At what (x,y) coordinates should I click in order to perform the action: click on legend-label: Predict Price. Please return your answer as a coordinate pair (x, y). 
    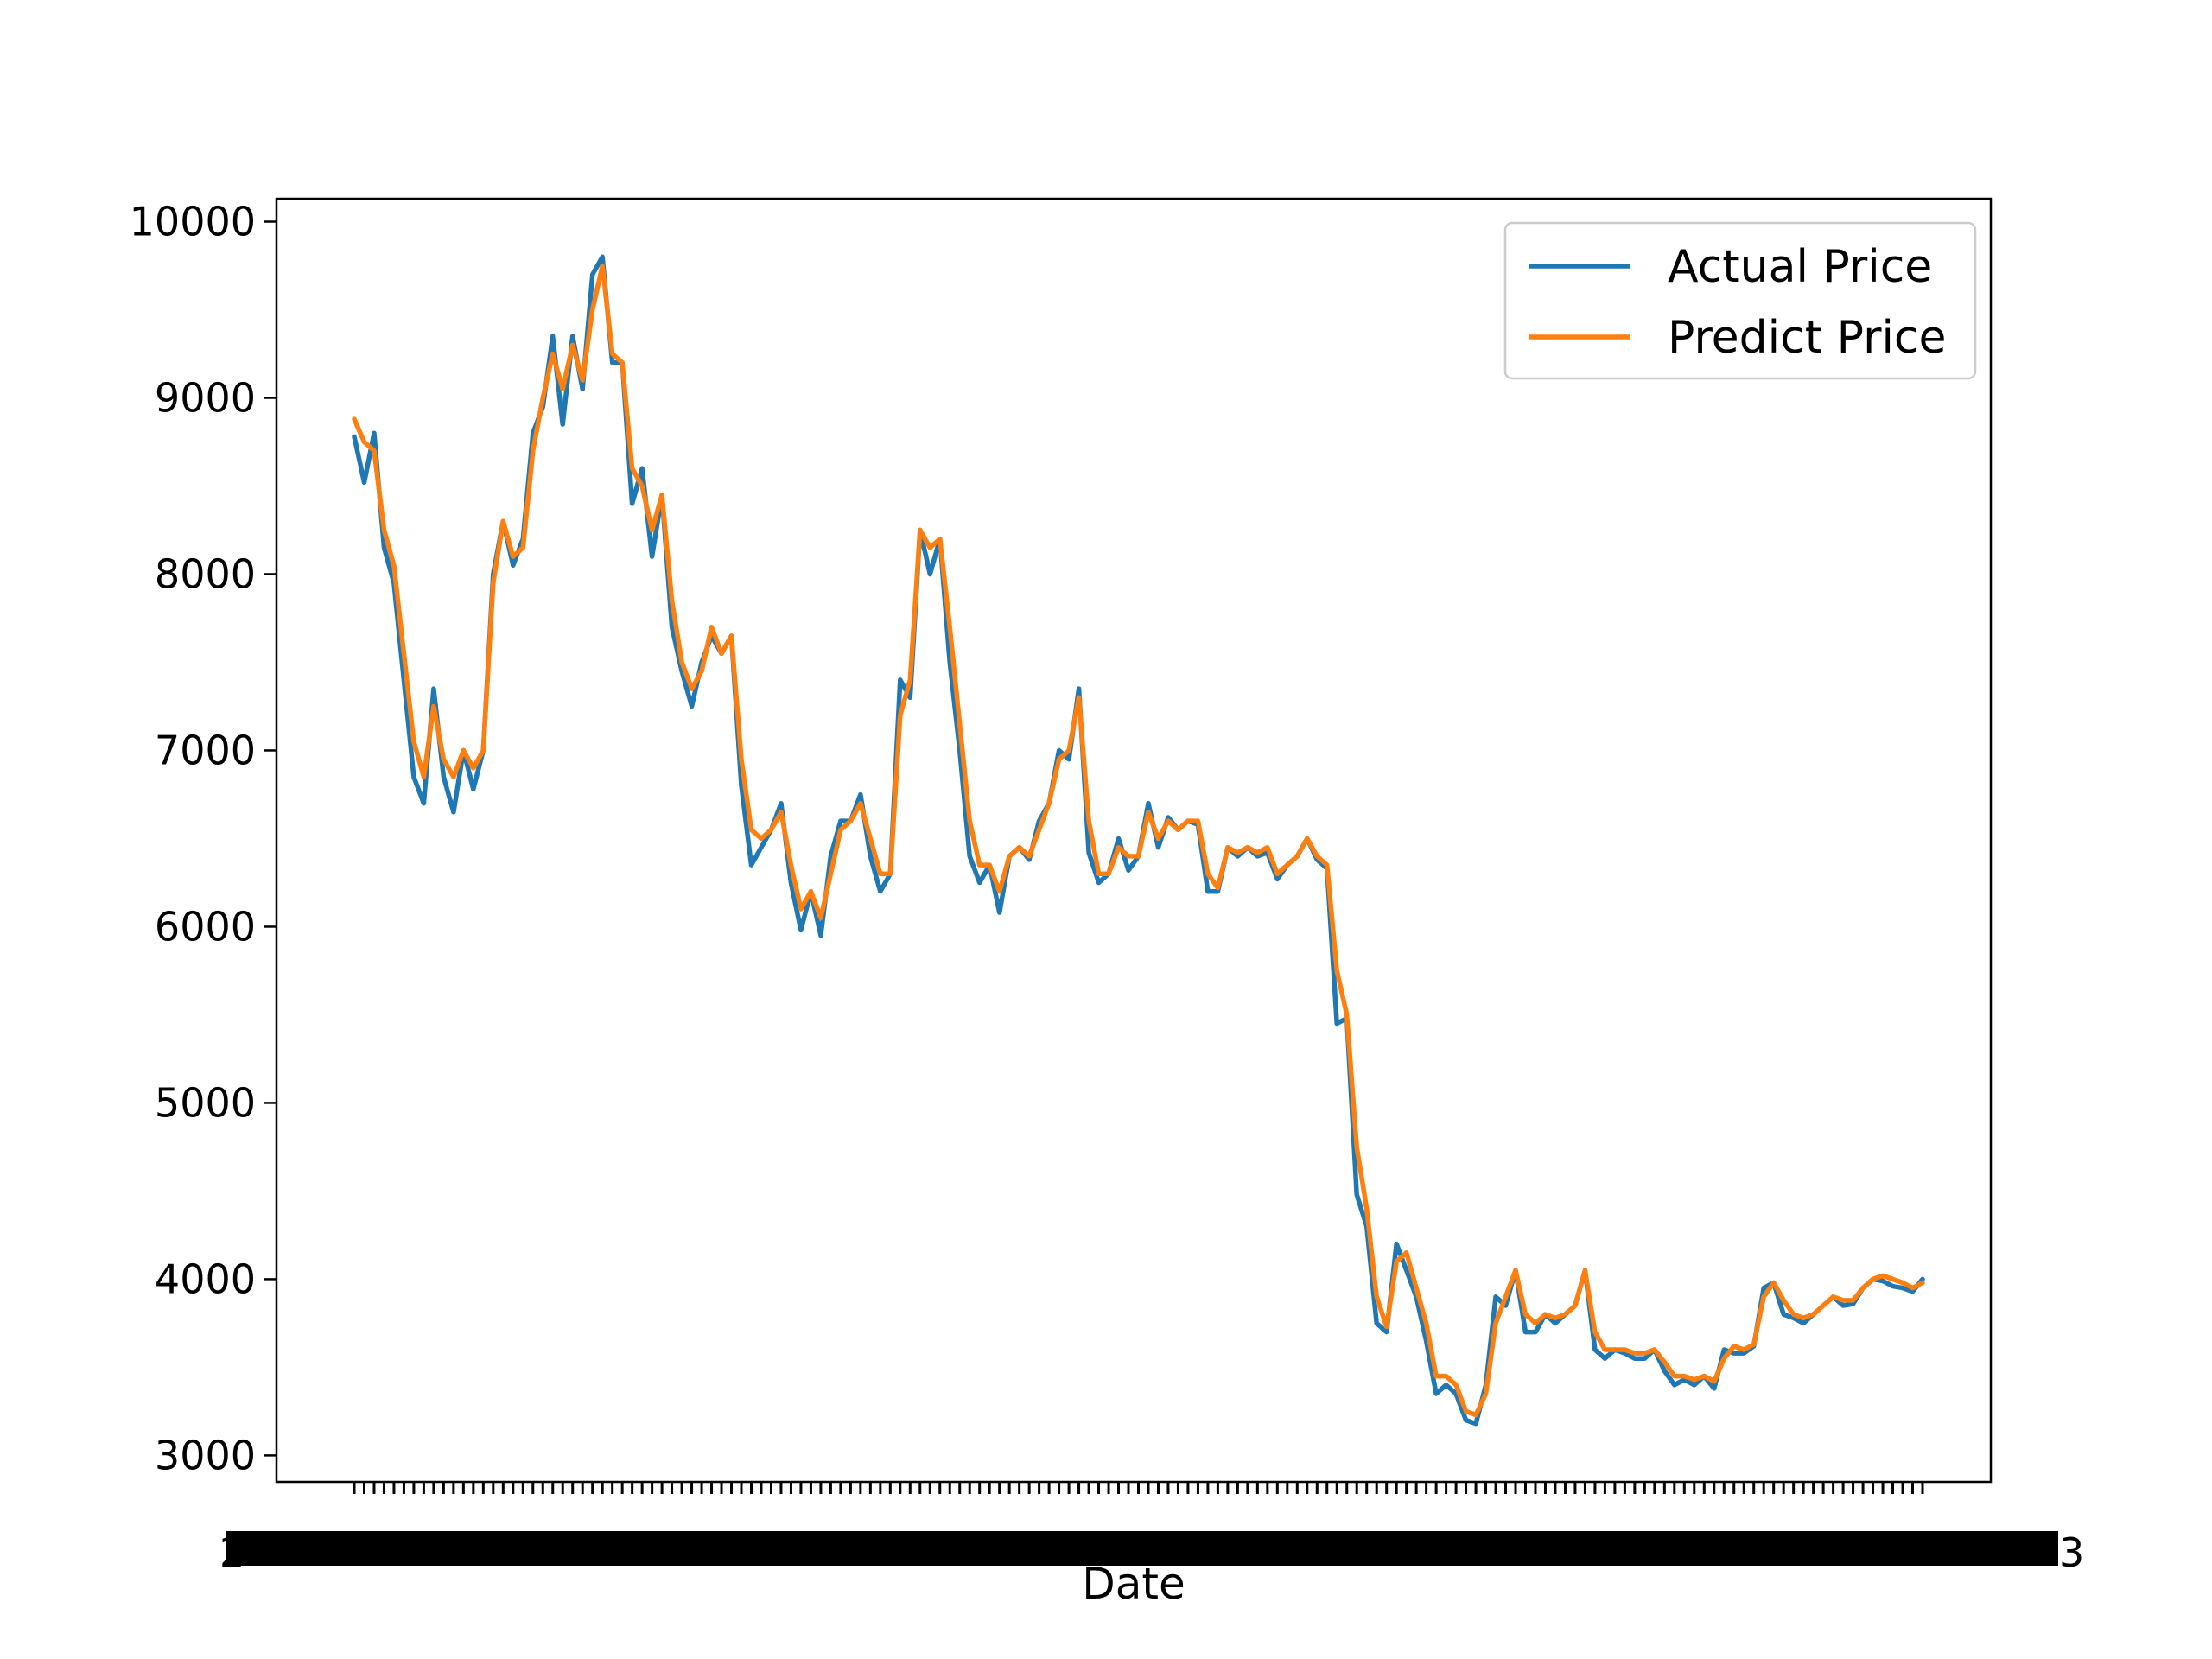
    Looking at the image, I should click on (1808, 338).